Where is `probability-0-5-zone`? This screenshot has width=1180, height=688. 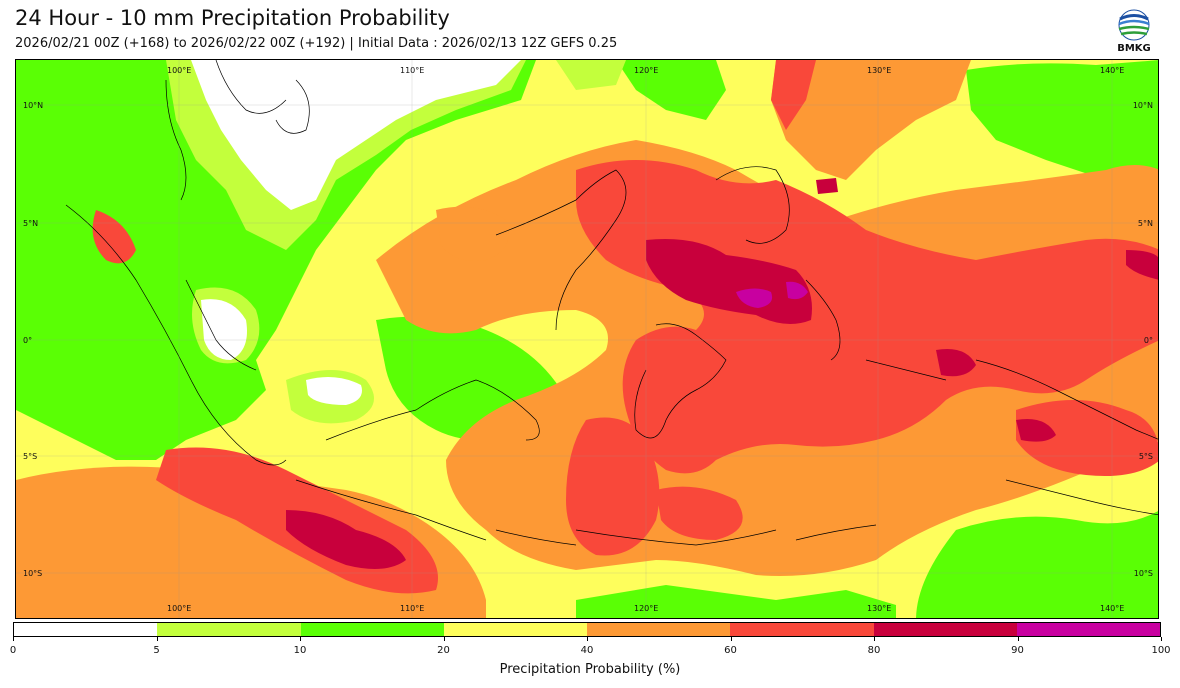
probability-0-5-zone is located at coordinates (356, 232).